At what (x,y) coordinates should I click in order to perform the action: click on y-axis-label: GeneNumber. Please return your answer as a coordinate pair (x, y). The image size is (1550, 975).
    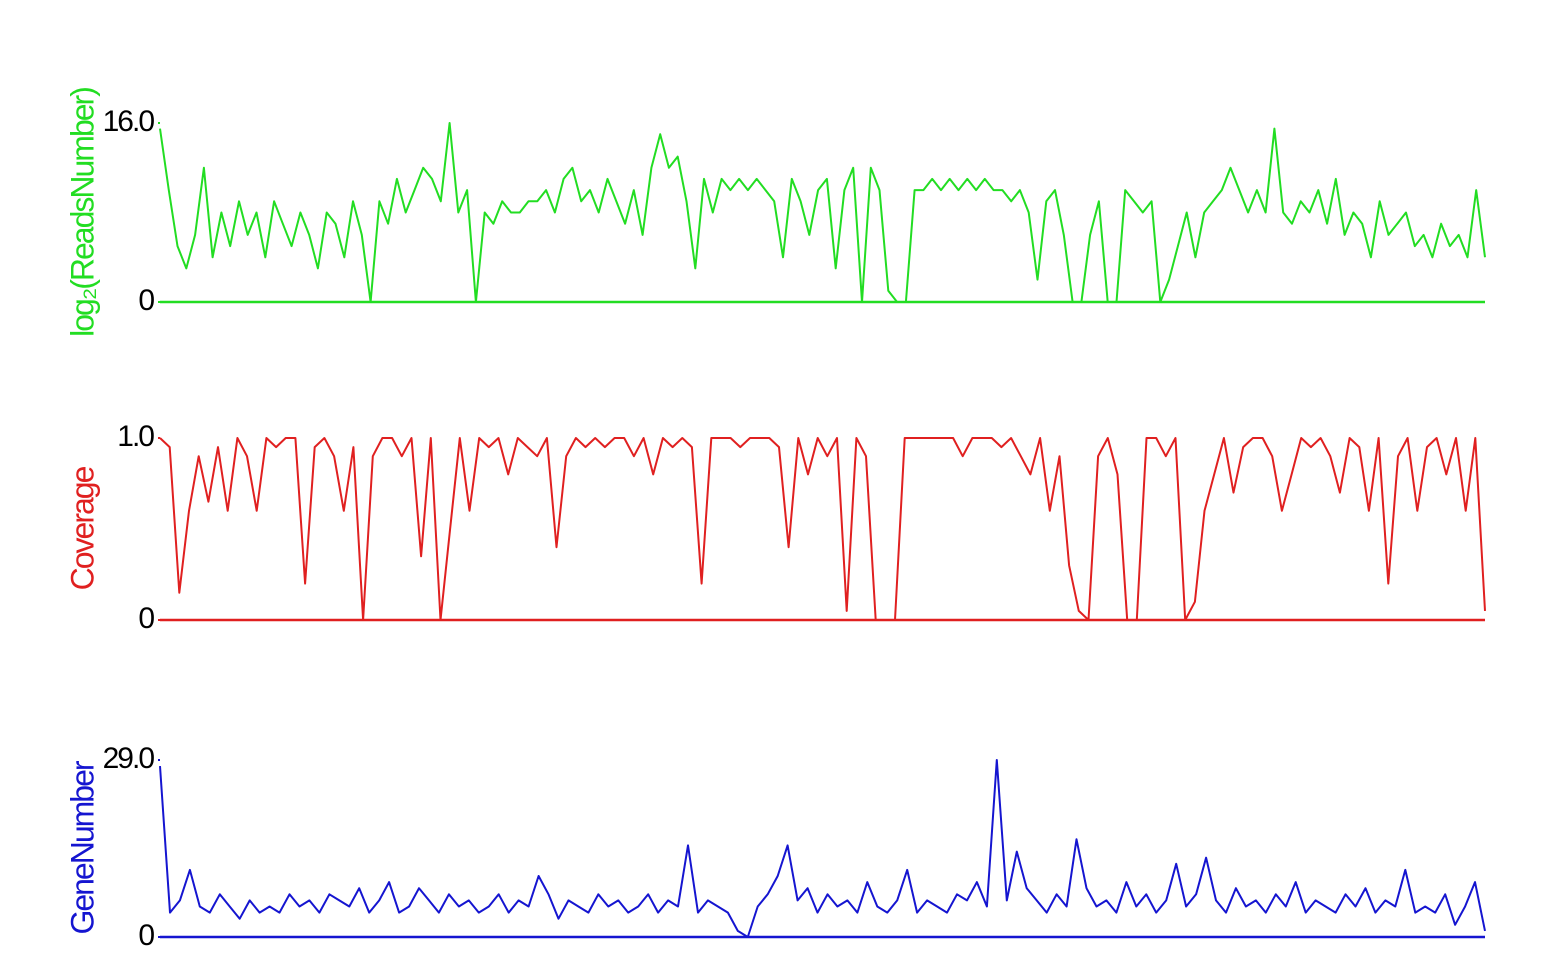
    Looking at the image, I should click on (82, 847).